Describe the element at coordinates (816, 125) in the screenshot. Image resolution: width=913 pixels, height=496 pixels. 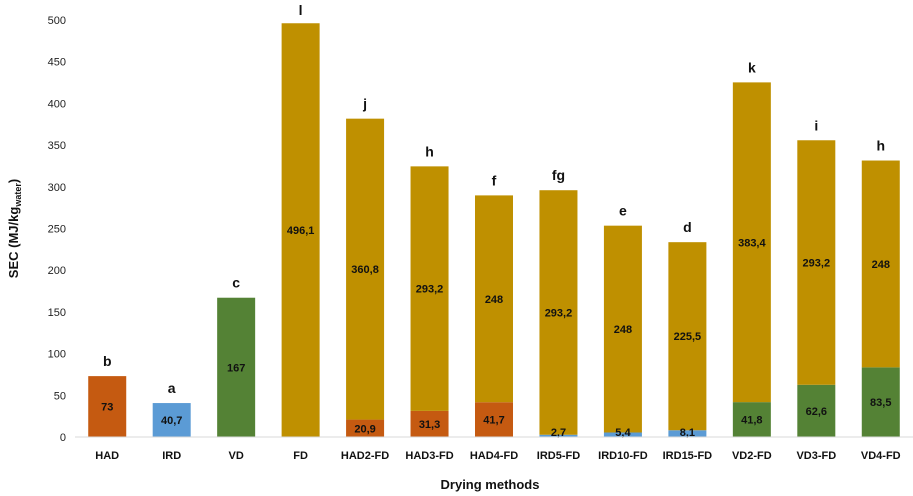
I see `significance-letter: i` at that location.